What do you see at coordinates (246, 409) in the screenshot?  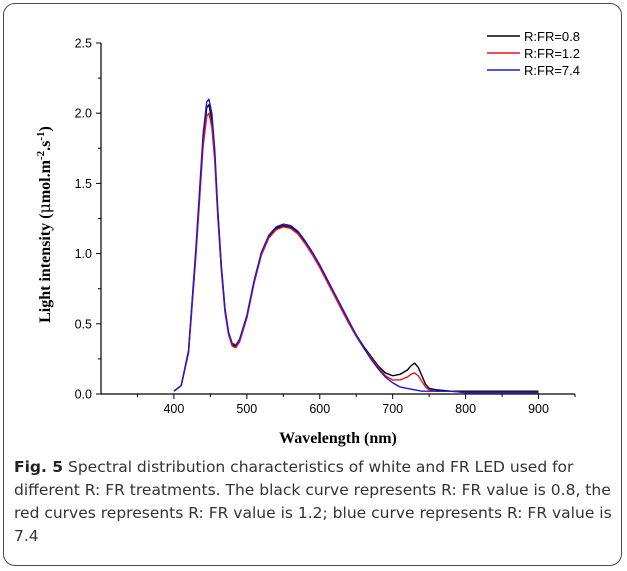 I see `x-tick-label: 500` at bounding box center [246, 409].